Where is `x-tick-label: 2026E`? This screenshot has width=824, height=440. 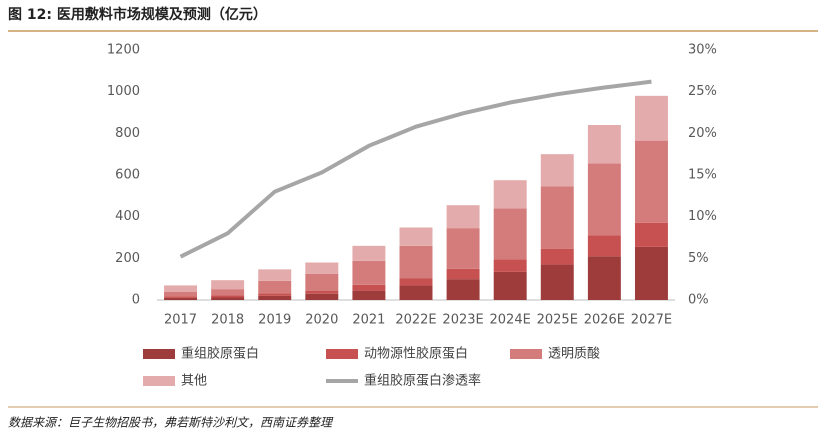
x-tick-label: 2026E is located at coordinates (604, 320).